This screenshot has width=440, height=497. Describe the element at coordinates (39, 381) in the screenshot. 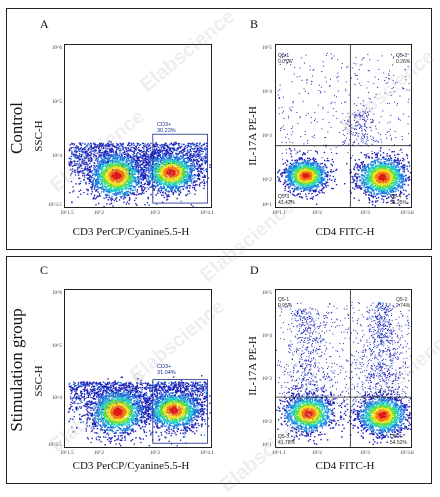

I see `y-axis-label-c: SSC-H` at that location.